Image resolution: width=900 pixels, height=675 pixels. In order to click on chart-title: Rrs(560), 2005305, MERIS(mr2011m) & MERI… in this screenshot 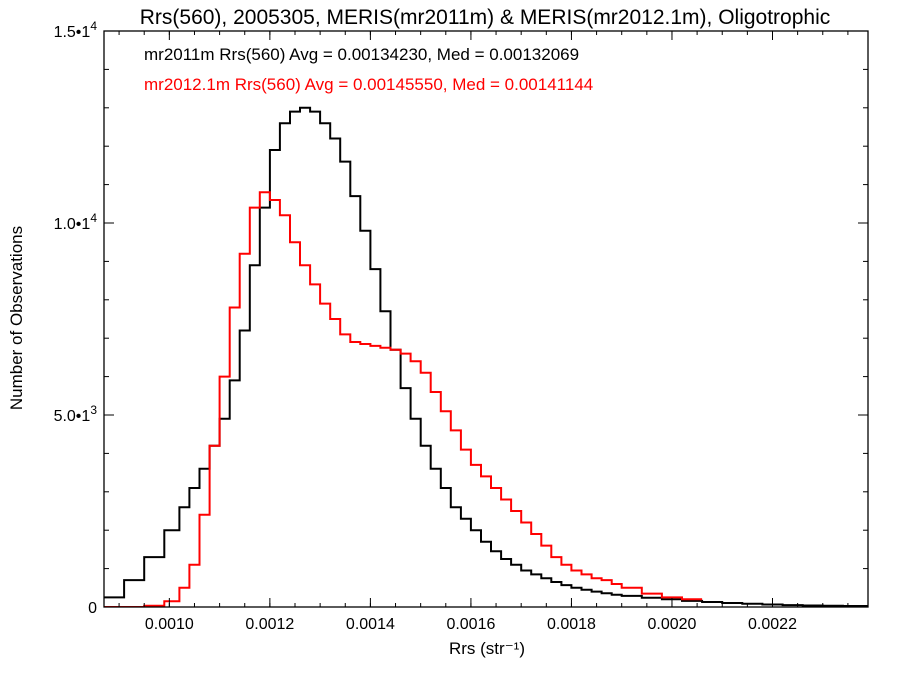, I will do `click(485, 17)`.